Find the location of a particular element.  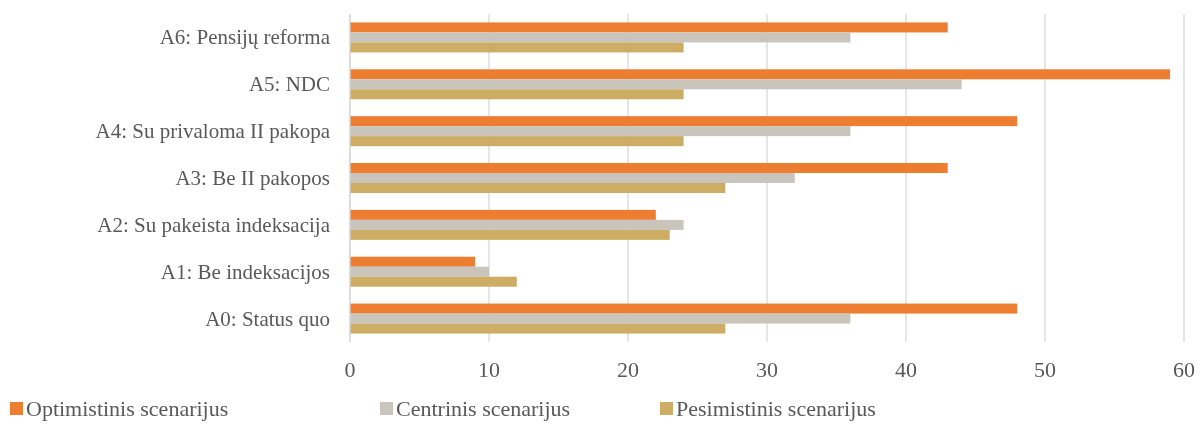

y-tick-label: A6: Pensijų reforma is located at coordinates (245, 37).